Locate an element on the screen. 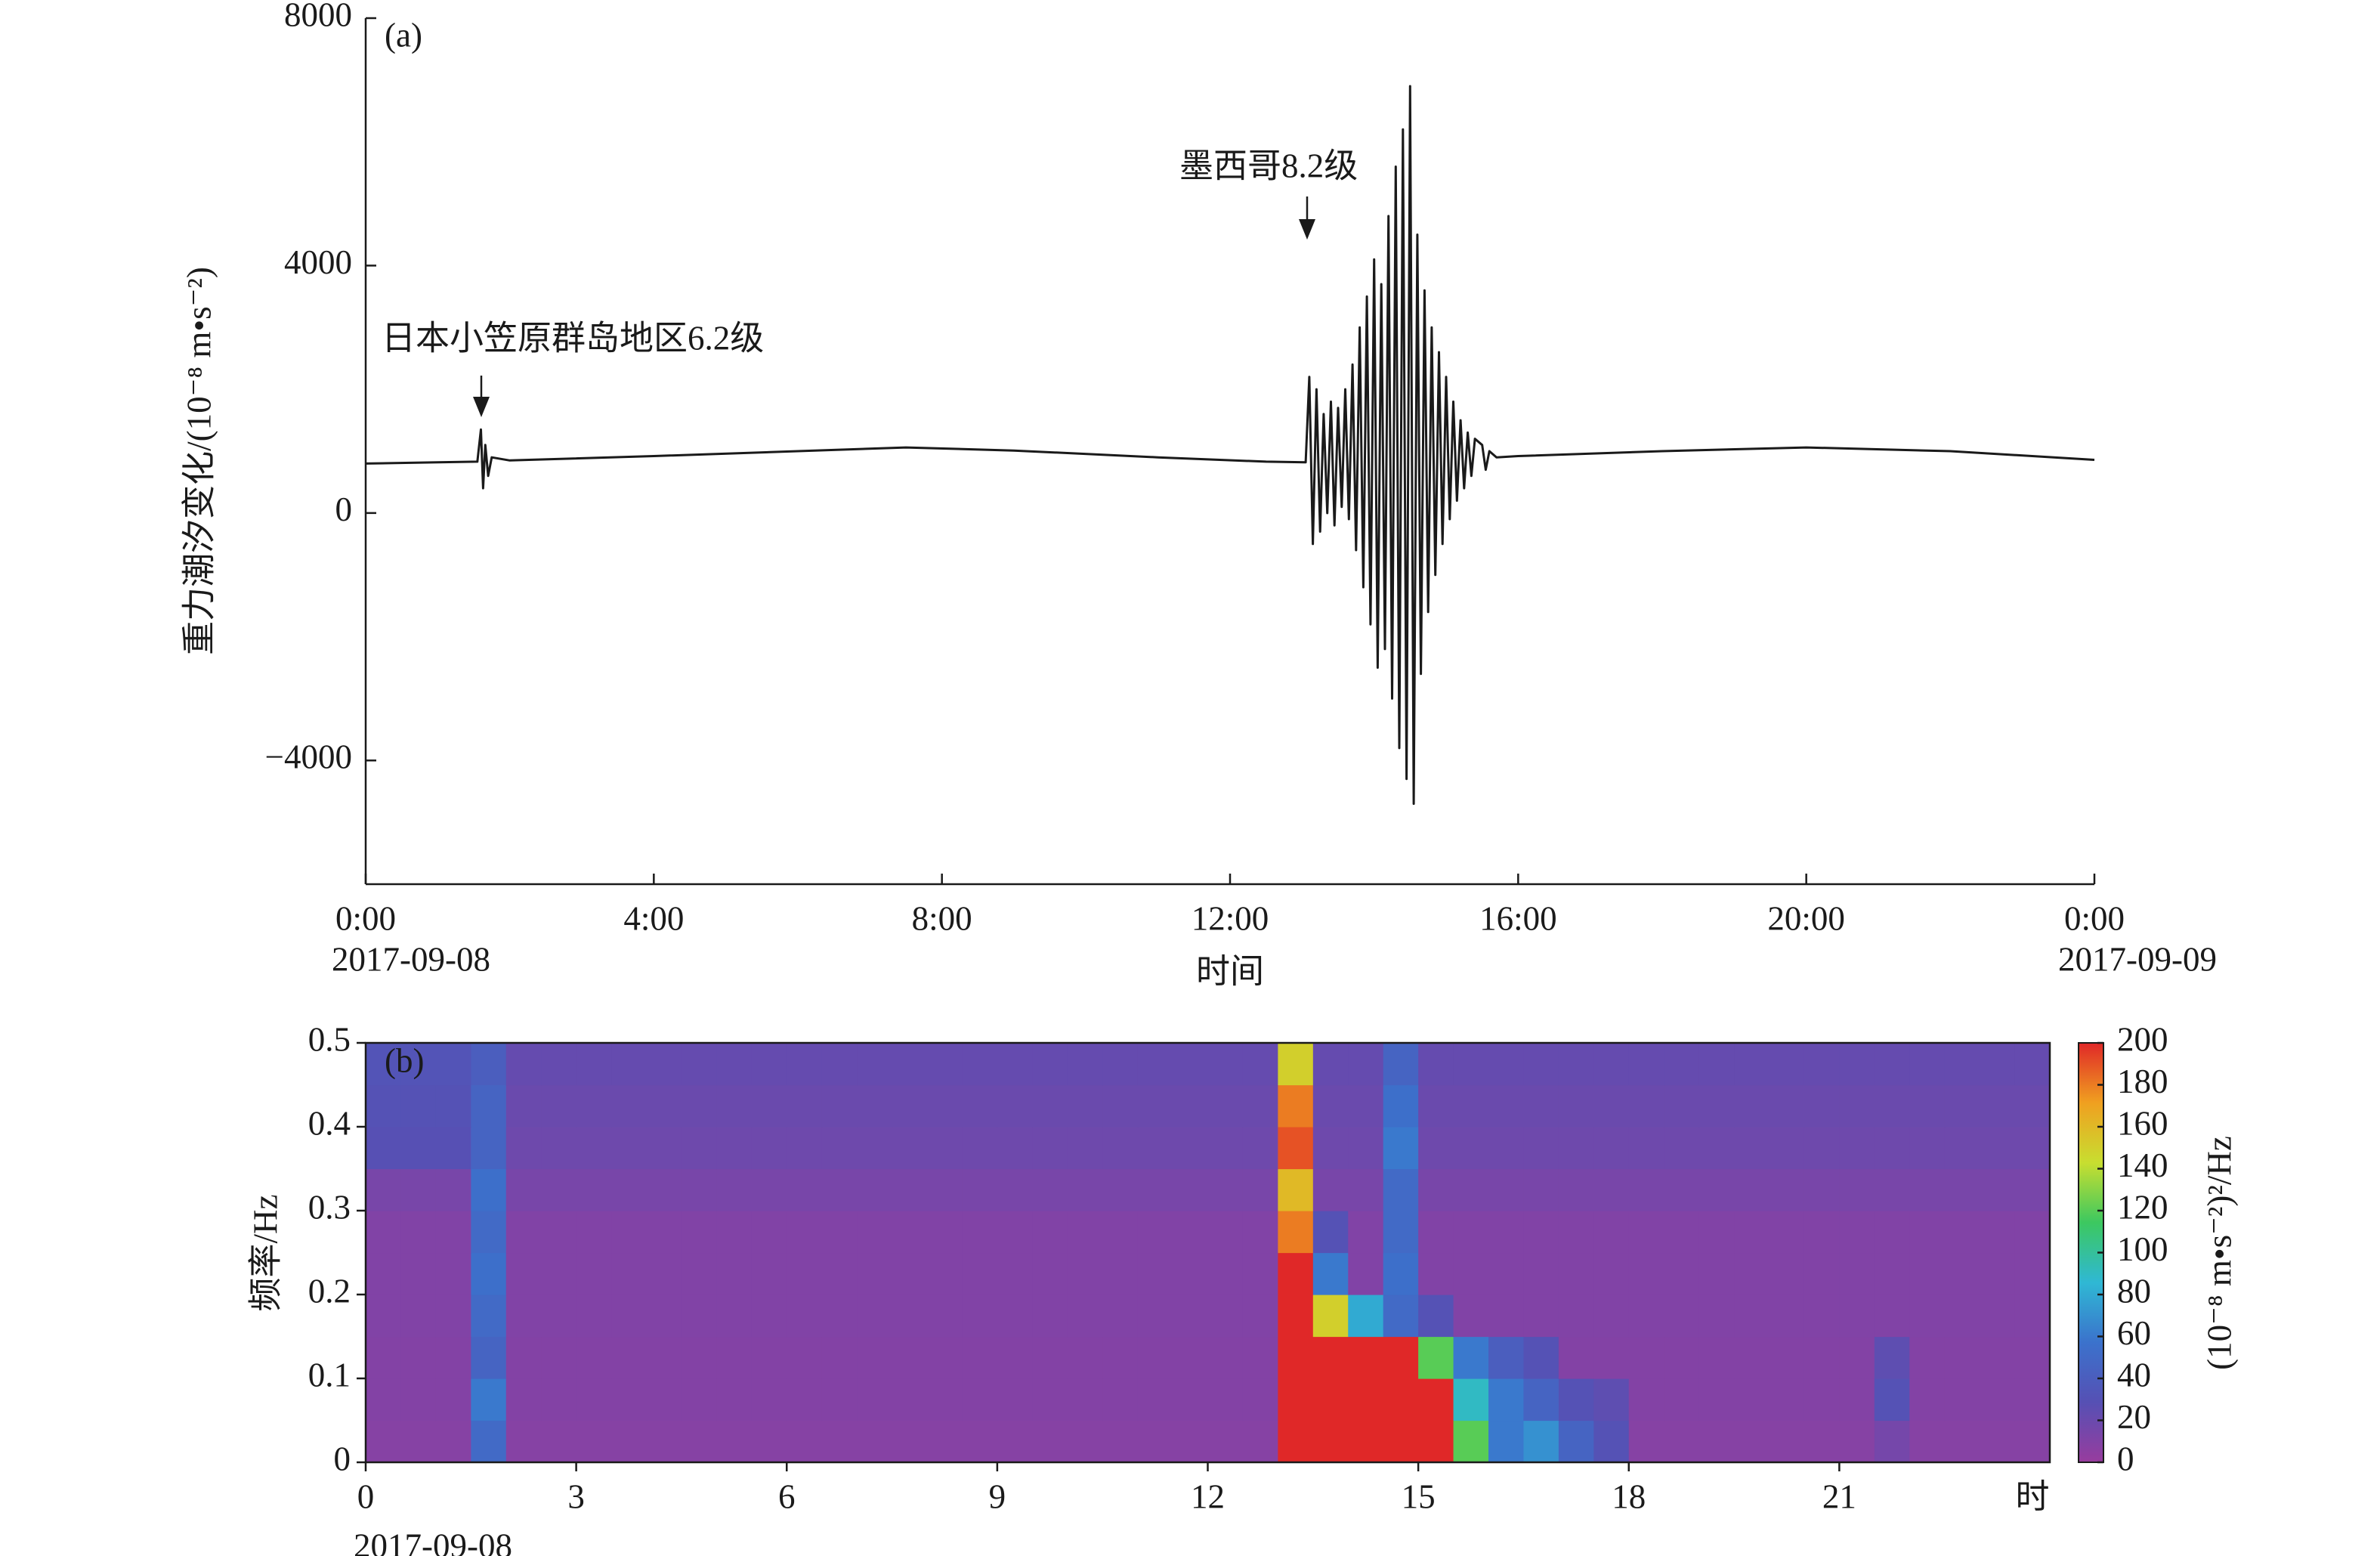 The height and width of the screenshot is (1556, 2380). y-tick-label: 0 is located at coordinates (344, 509).